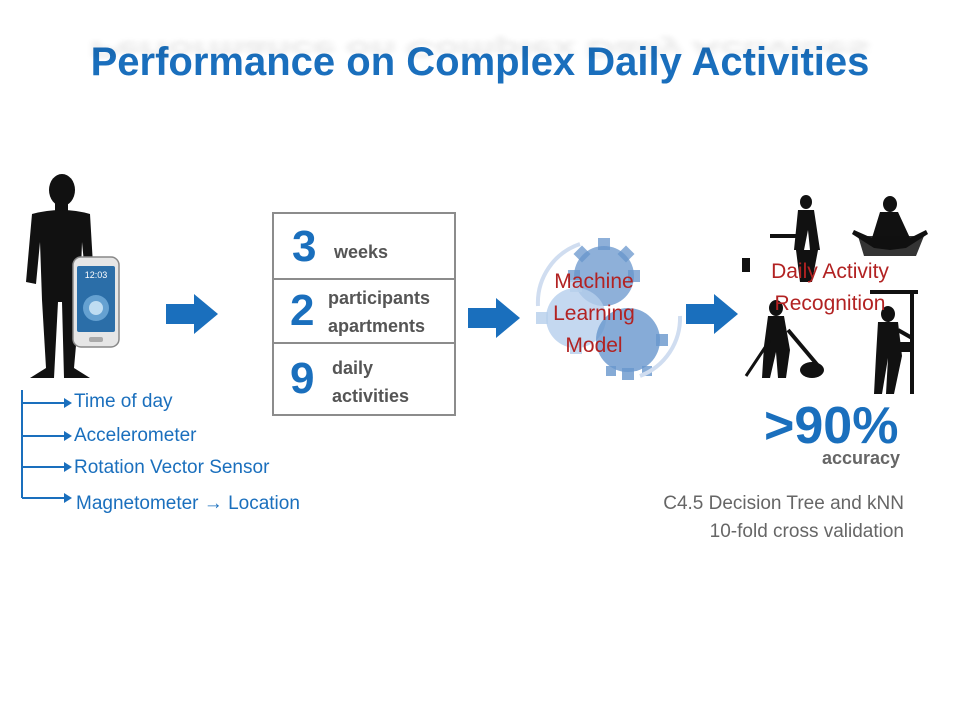 The image size is (960, 720). Describe the element at coordinates (480, 48) in the screenshot. I see `title-reflection: Performance on Complex Daily Activities` at that location.